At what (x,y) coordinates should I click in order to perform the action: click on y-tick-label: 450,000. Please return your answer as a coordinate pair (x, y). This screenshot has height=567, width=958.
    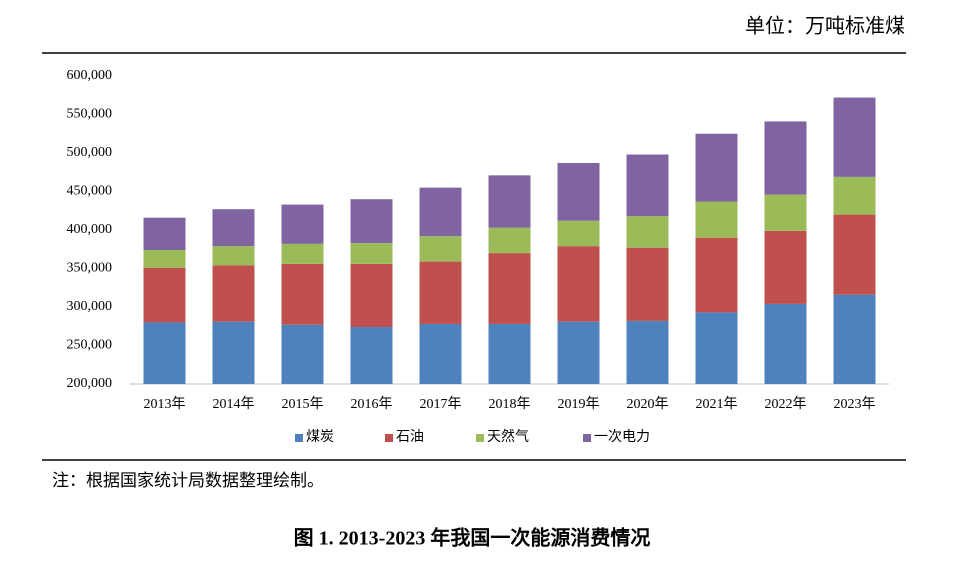
    Looking at the image, I should click on (90, 191).